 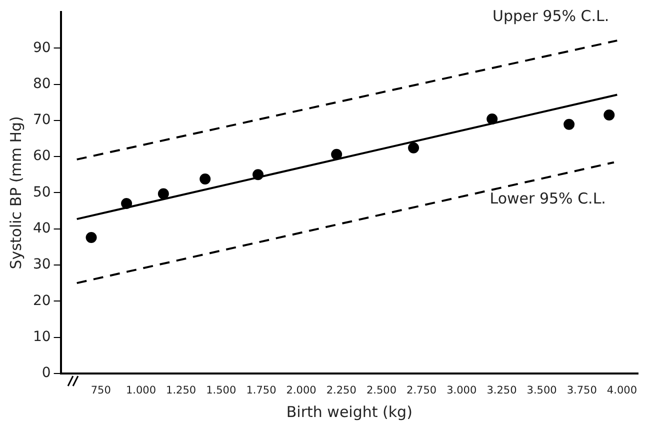 What do you see at coordinates (181, 390) in the screenshot?
I see `x-tick-label: 1.250` at bounding box center [181, 390].